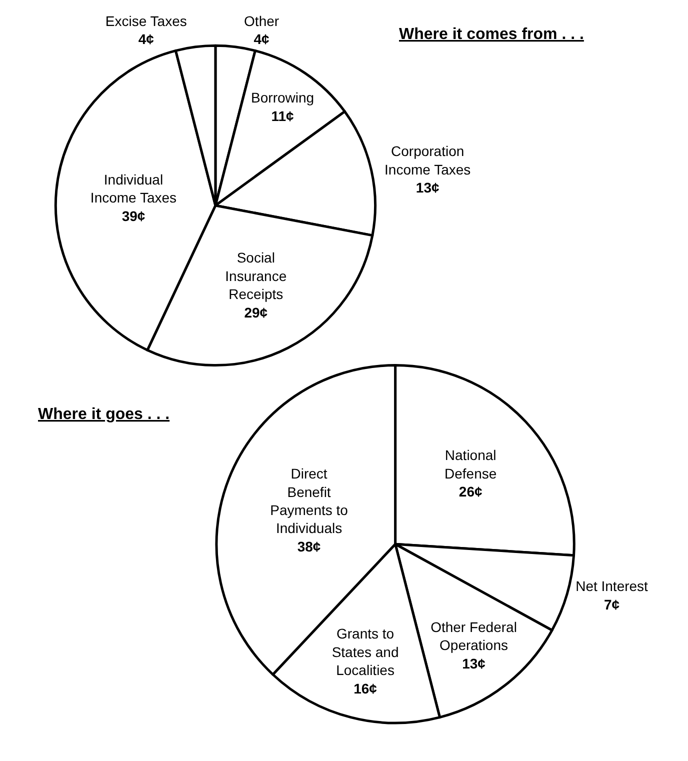 This screenshot has height=761, width=688. I want to click on slice-label: Direct Benefit Payments to Individuals, so click(309, 501).